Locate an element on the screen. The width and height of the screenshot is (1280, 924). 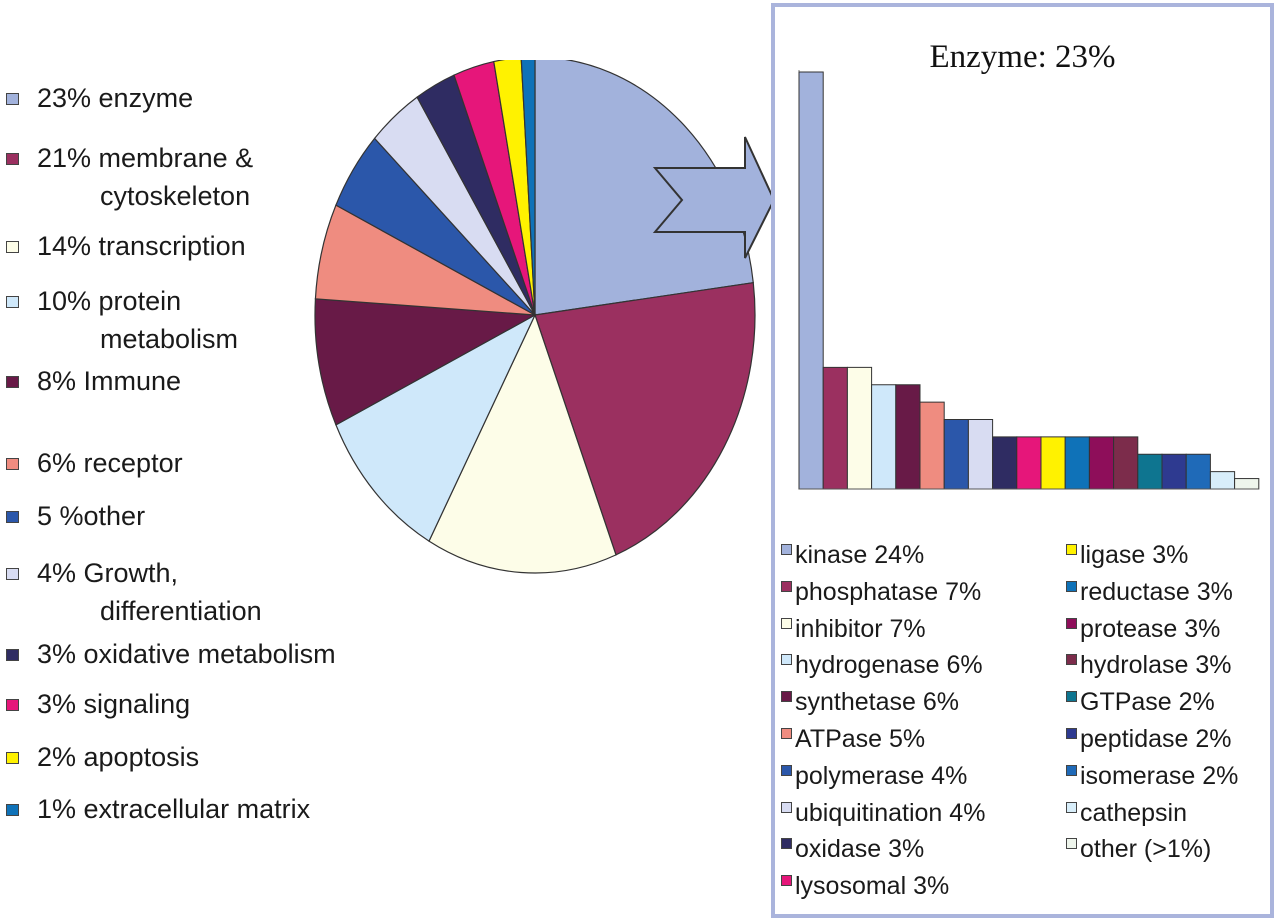
legend-label: polymerase 4% is located at coordinates (881, 775).